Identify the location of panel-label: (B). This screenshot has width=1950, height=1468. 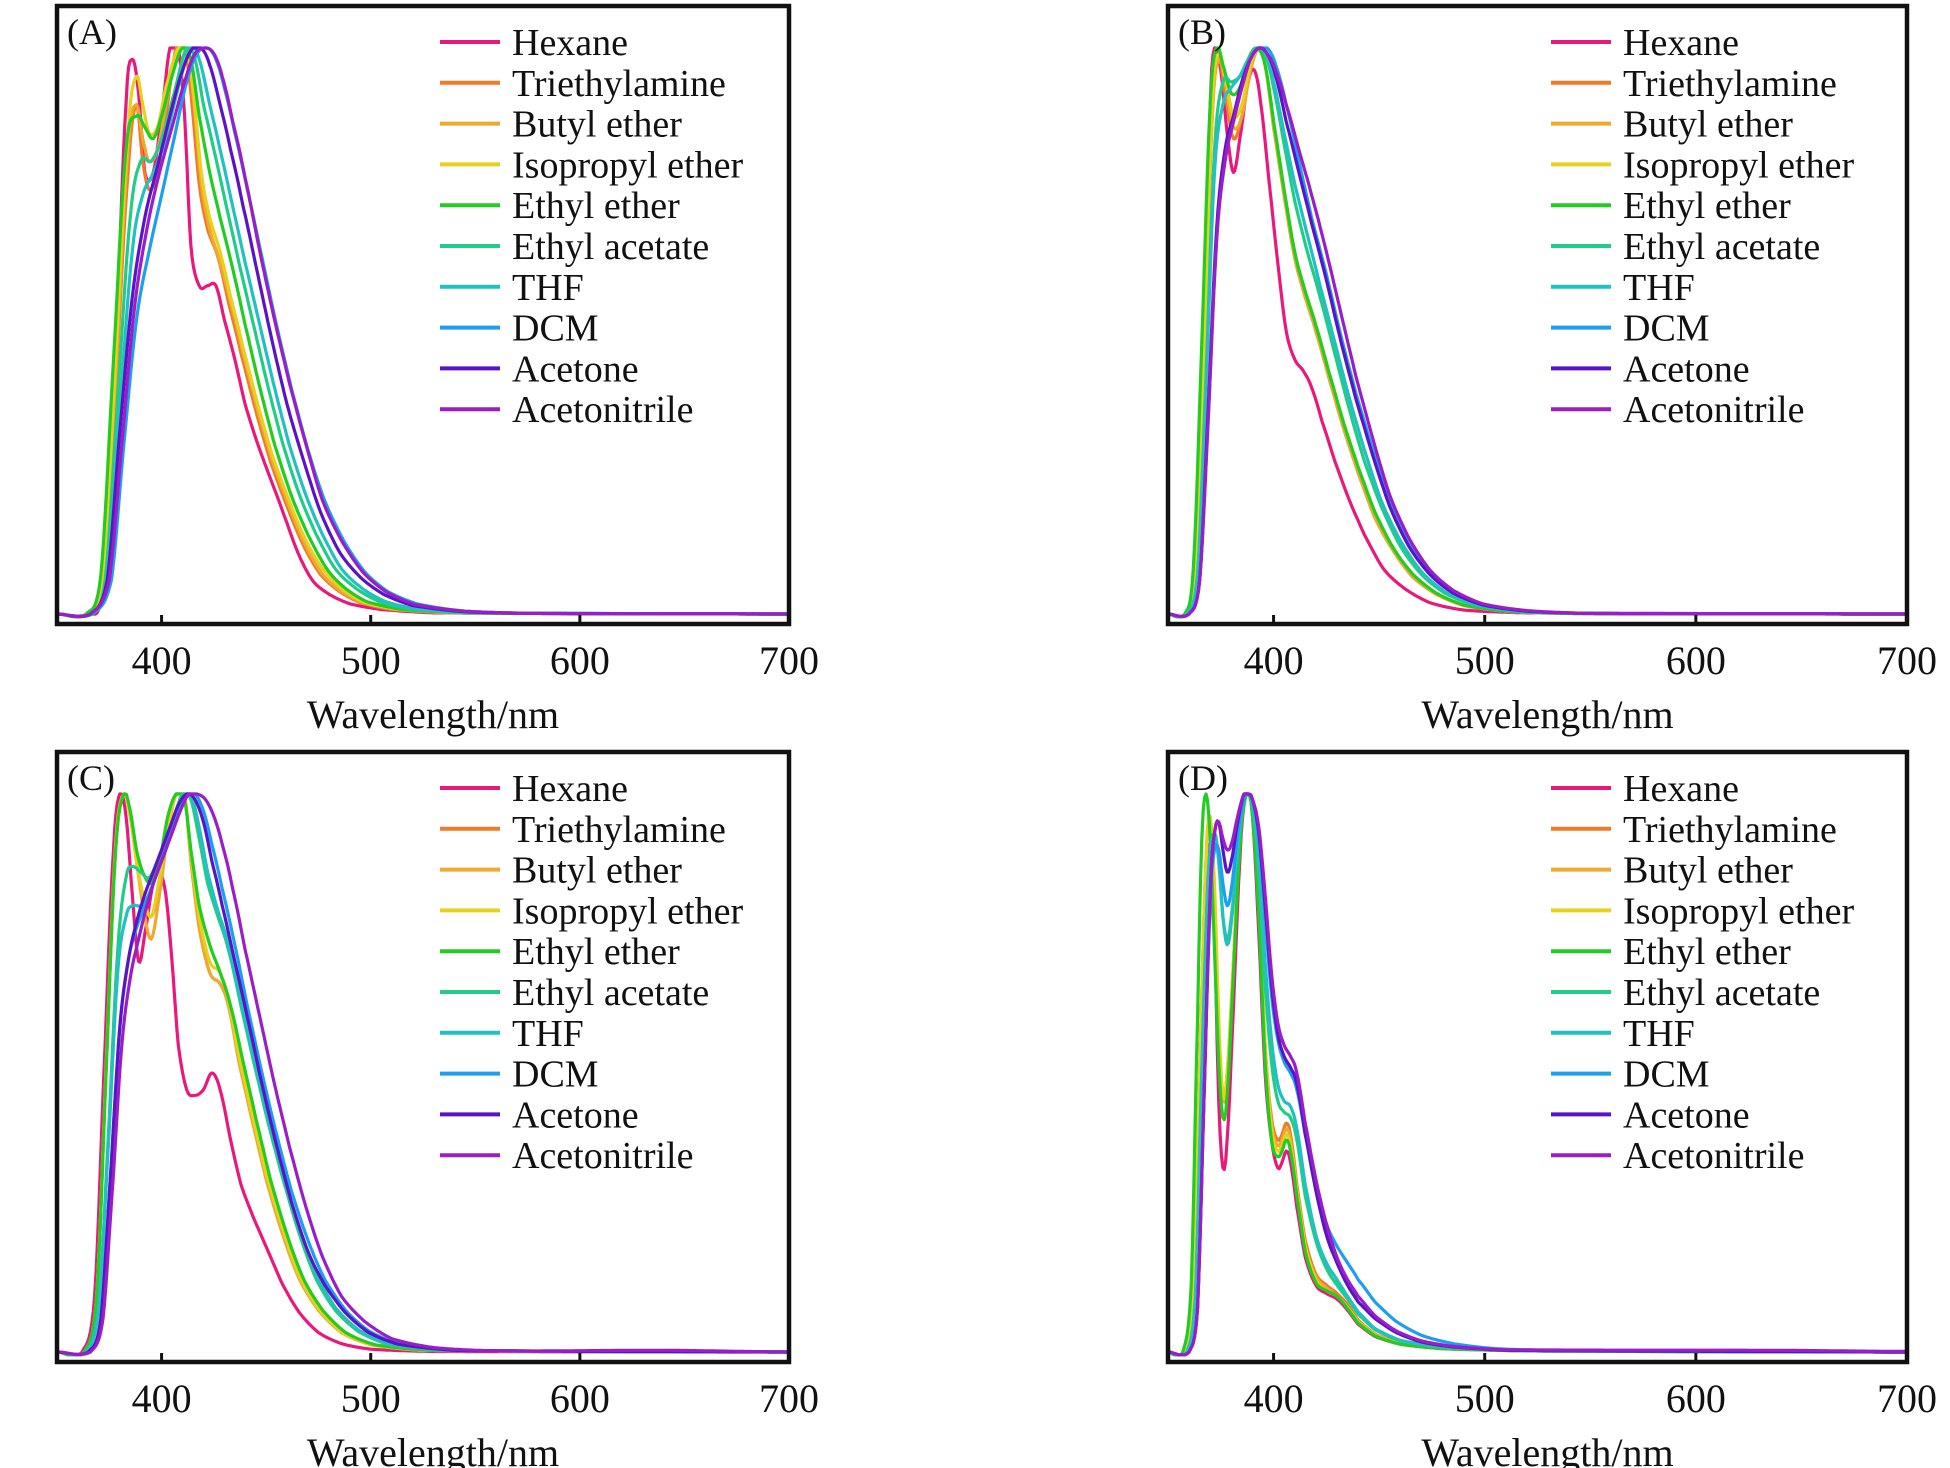
(1202, 32).